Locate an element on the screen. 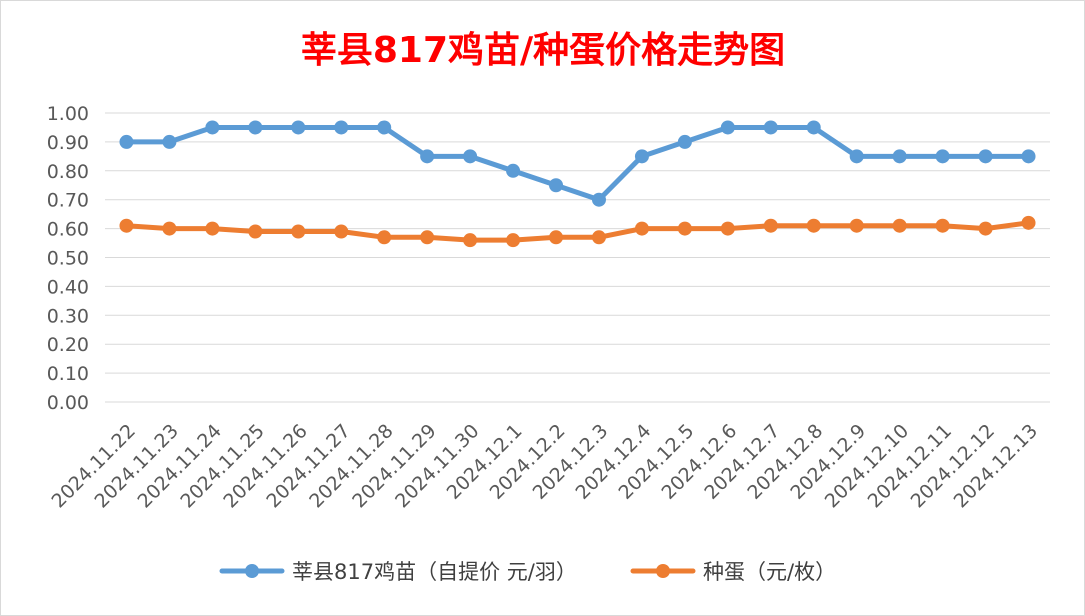 The width and height of the screenshot is (1085, 616). y-tick-label: 0.00 is located at coordinates (68, 403).